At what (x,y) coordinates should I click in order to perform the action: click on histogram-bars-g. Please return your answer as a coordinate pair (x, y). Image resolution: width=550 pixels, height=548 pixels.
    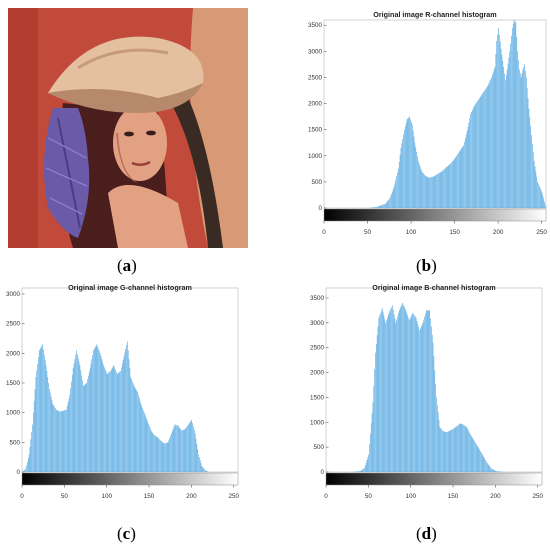
    Looking at the image, I should click on (115, 406).